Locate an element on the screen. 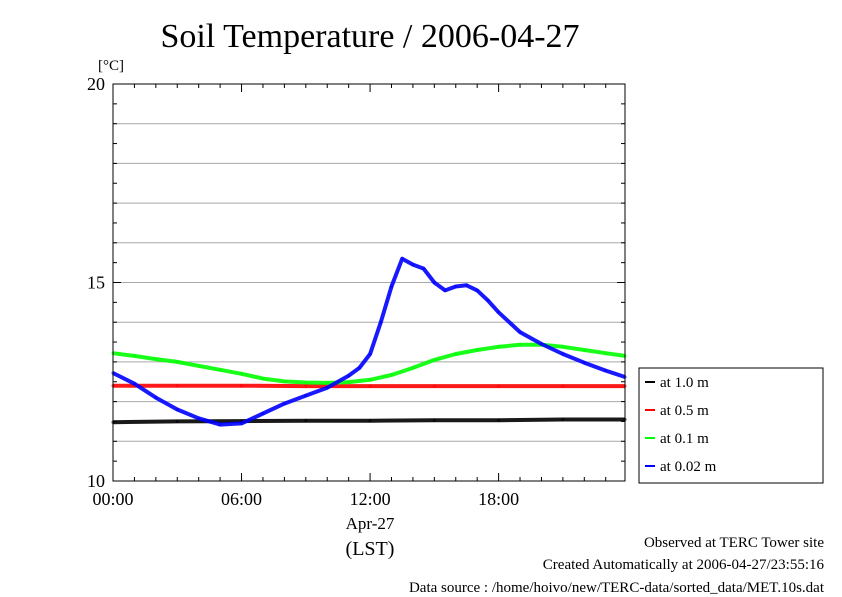 This screenshot has height=597, width=842. legend: at 1.0 m at 0.5 m at 0.1 m at 0.02 m is located at coordinates (731, 425).